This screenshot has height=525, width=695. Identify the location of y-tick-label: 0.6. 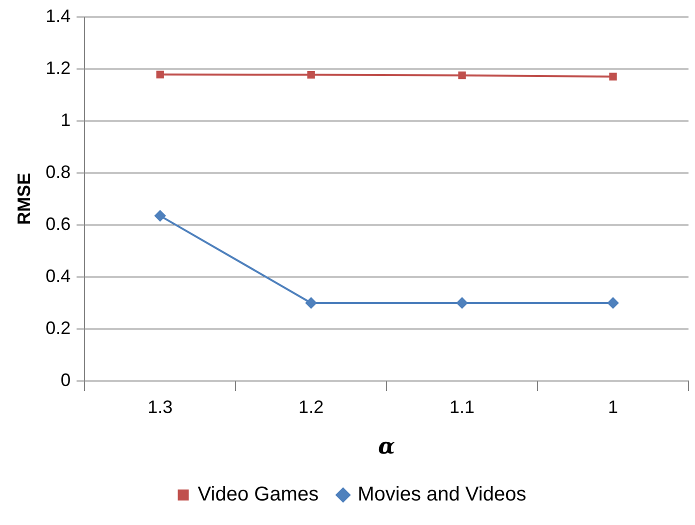
(58, 224).